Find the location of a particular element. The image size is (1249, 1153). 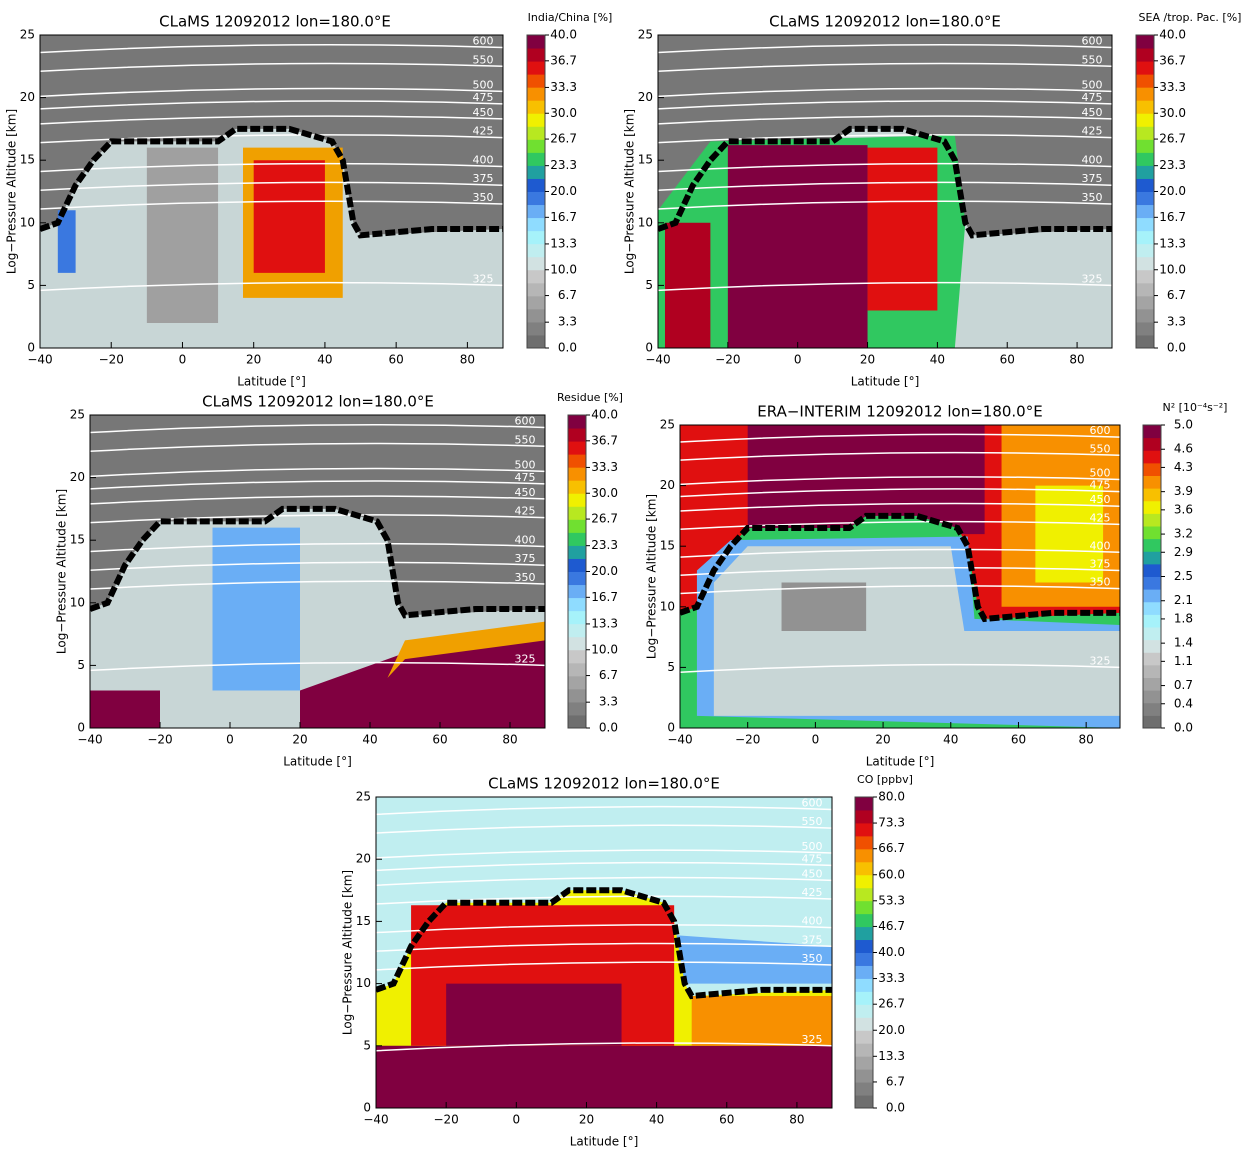

colorbar-tick-label: 5.0 is located at coordinates (1183, 425).